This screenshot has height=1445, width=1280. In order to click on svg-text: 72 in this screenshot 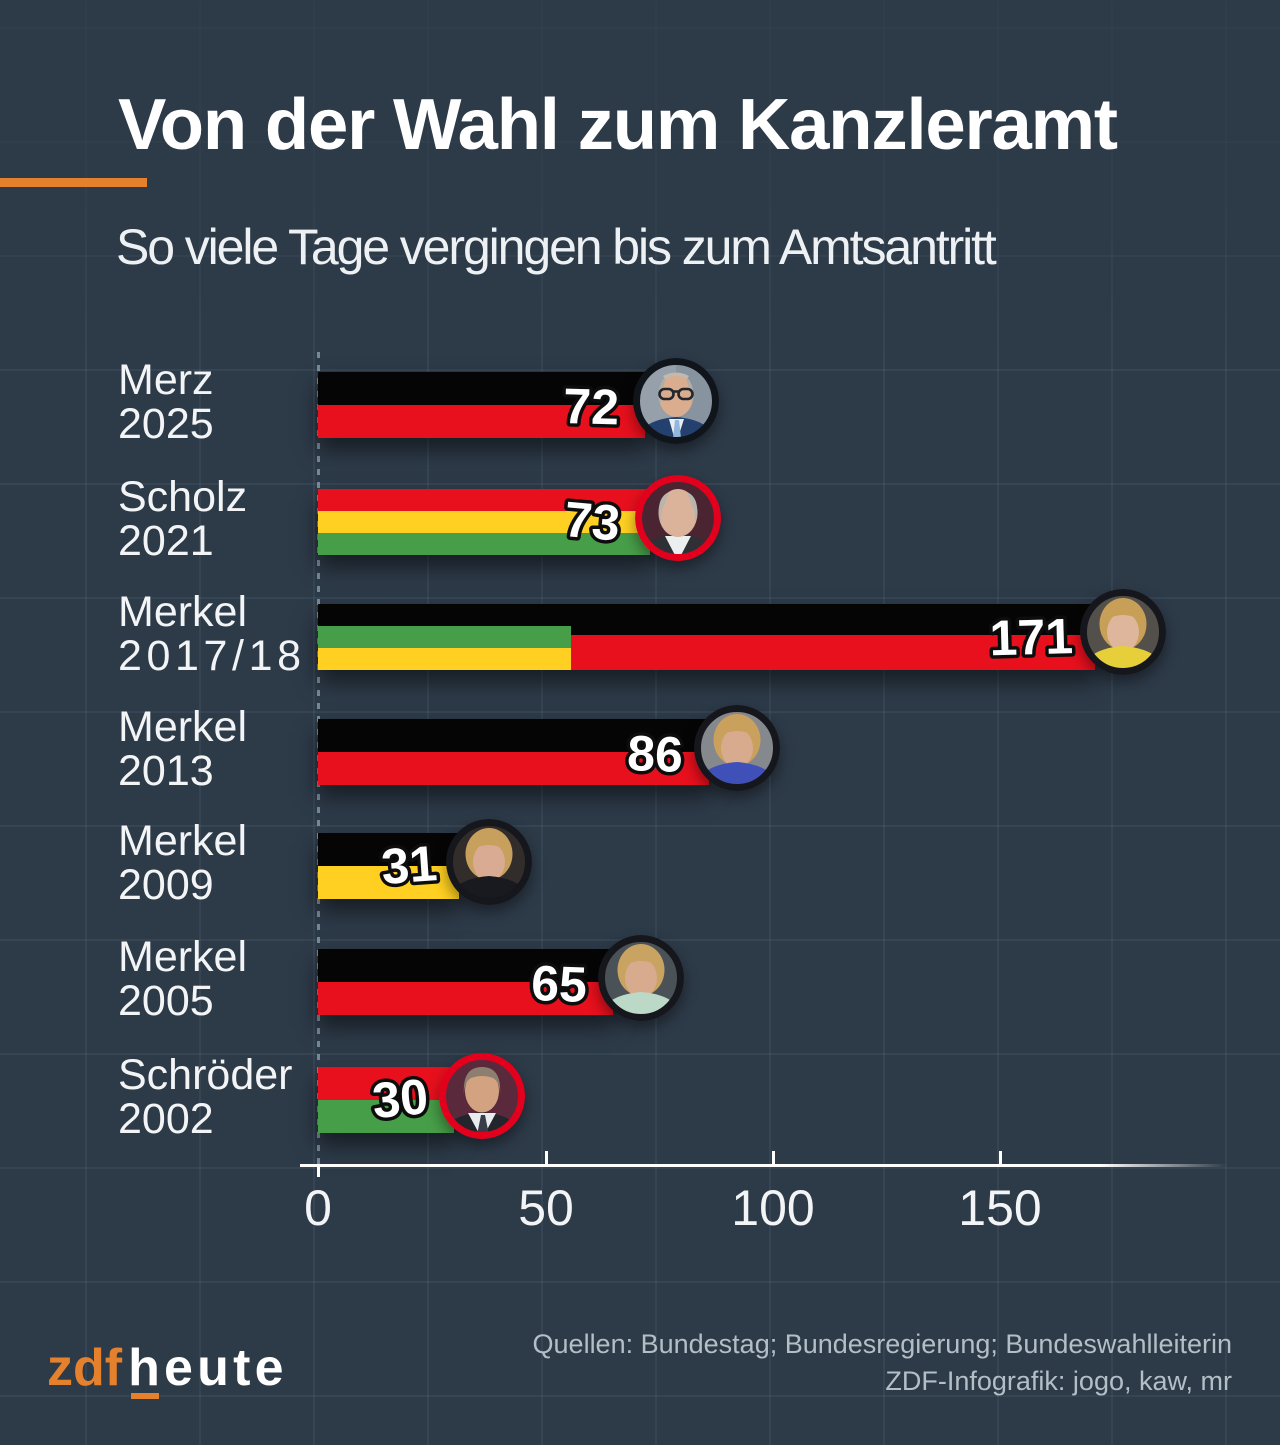, I will do `click(591, 406)`.